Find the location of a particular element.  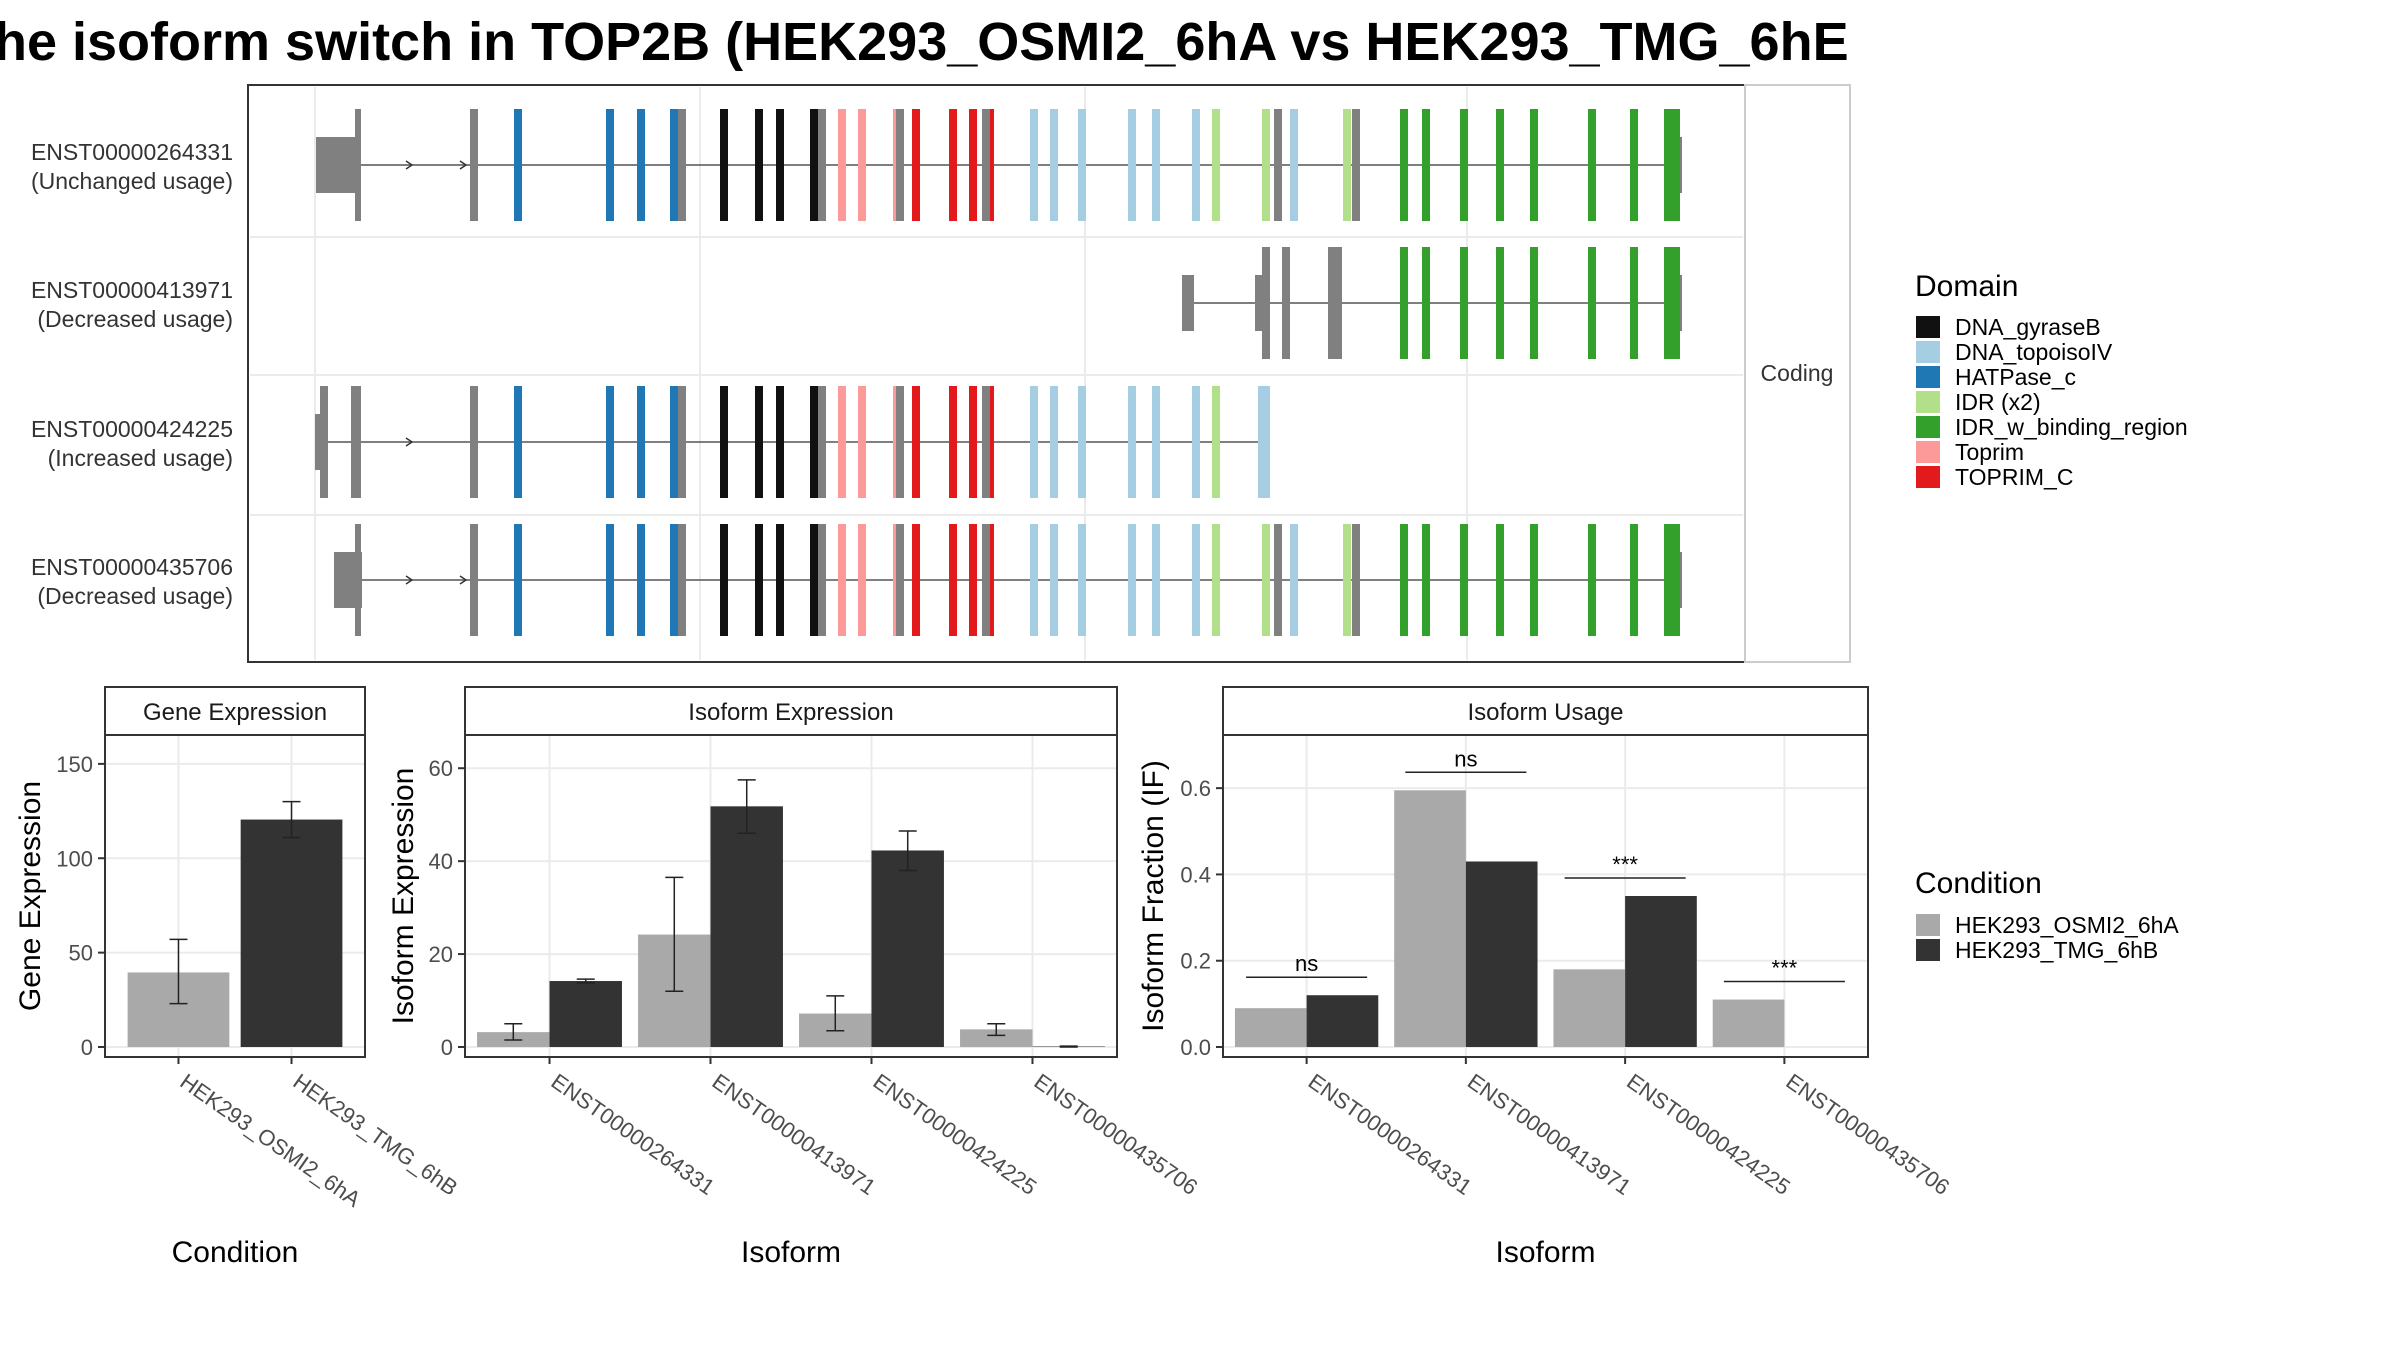

legend-label: DNA_topoisoIV is located at coordinates (2034, 352).